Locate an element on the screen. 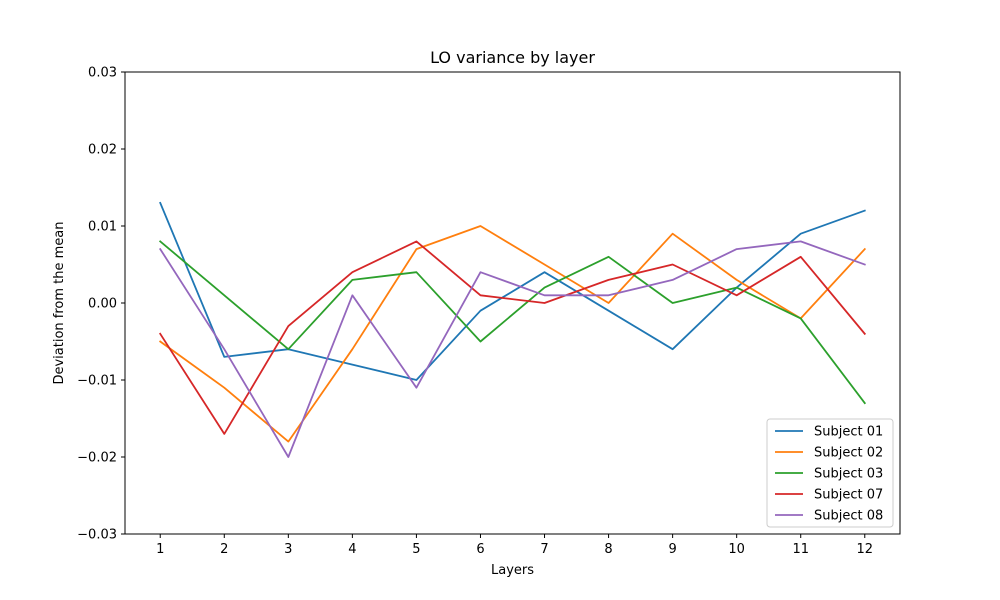 The image size is (1000, 600). y-tick-label: −0.02 is located at coordinates (97, 458).